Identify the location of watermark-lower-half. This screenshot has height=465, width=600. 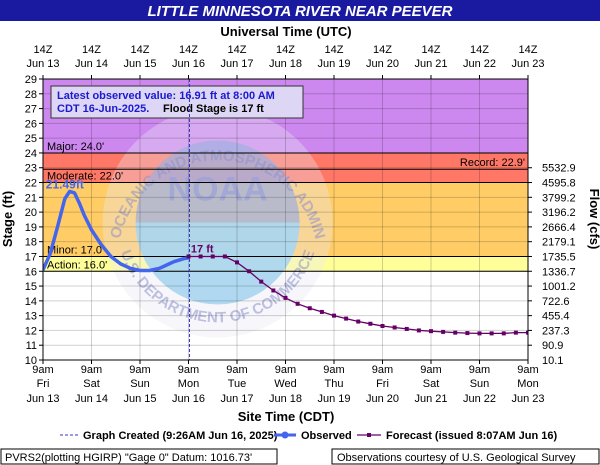
(217, 263).